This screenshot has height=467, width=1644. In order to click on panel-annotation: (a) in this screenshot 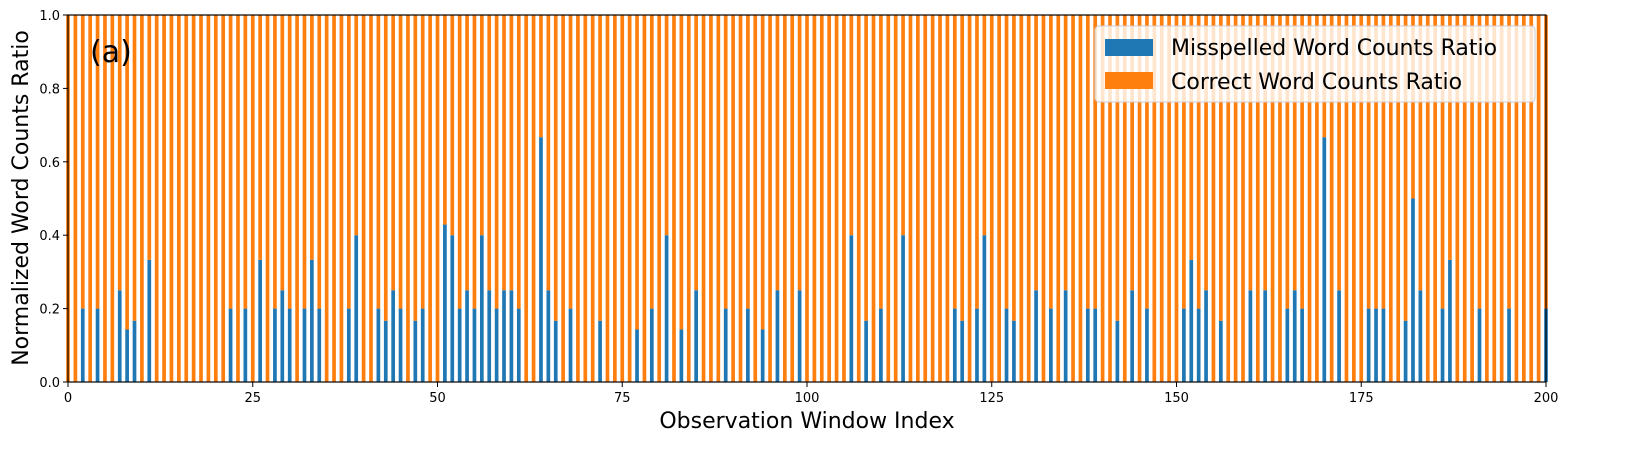, I will do `click(111, 52)`.